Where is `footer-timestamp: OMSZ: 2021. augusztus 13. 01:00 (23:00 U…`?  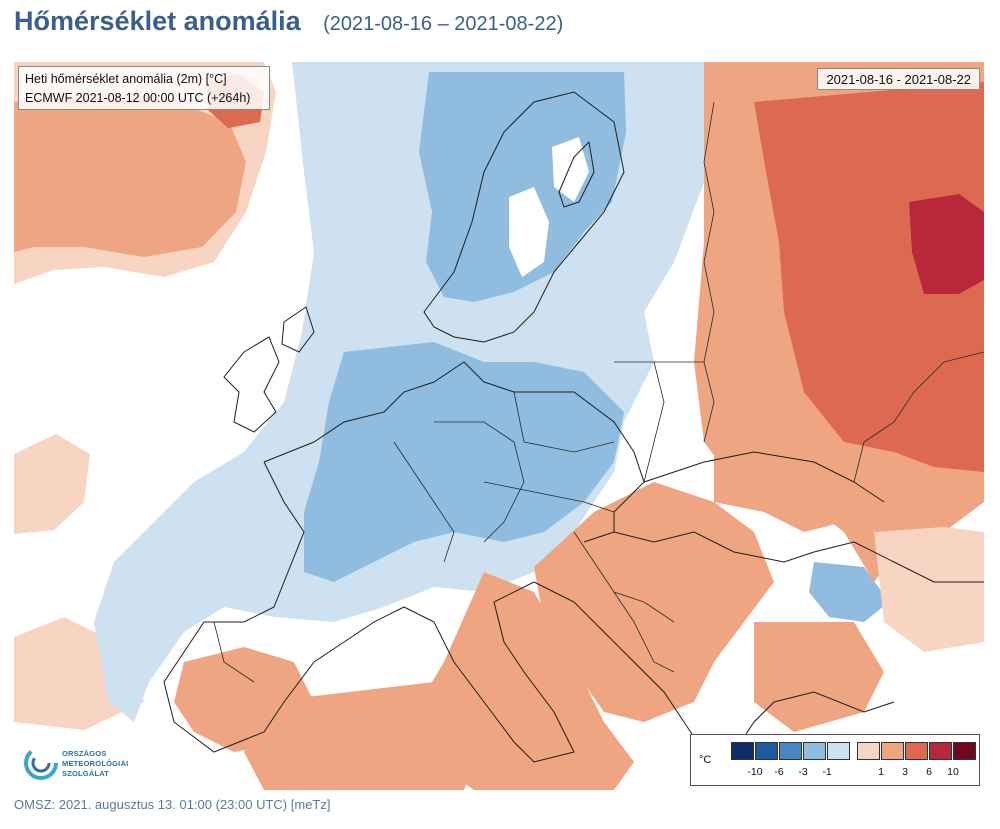 footer-timestamp: OMSZ: 2021. augusztus 13. 01:00 (23:00 U… is located at coordinates (172, 804).